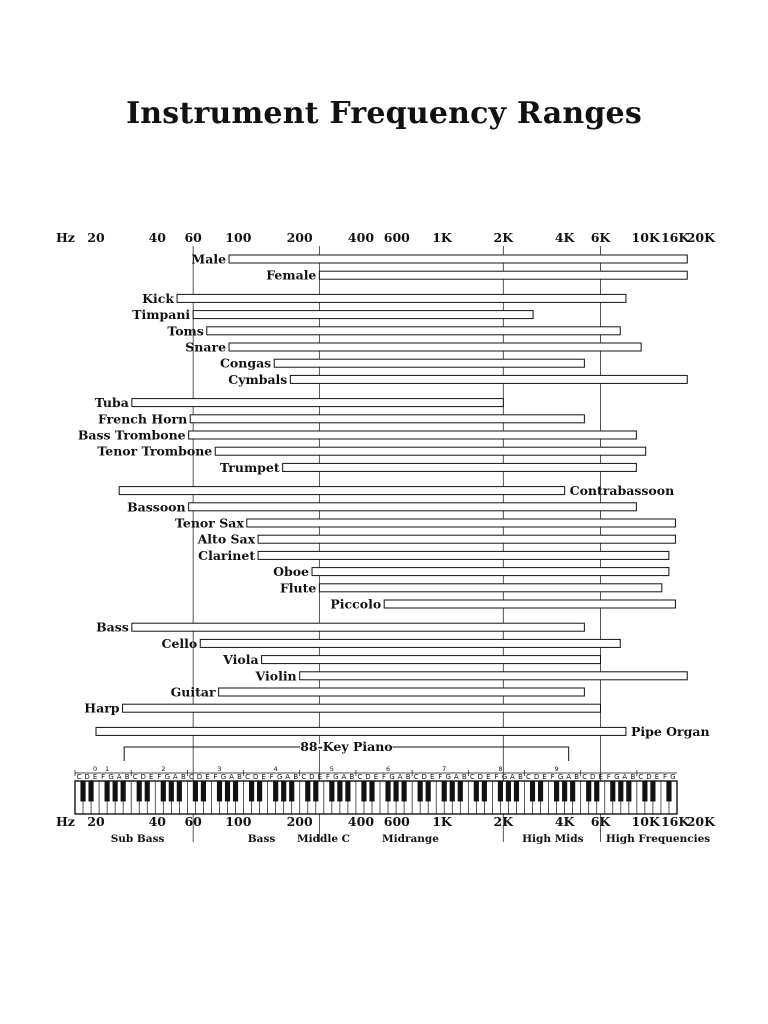 The width and height of the screenshot is (768, 1024). What do you see at coordinates (279, 777) in the screenshot?
I see `note-label-25: G` at bounding box center [279, 777].